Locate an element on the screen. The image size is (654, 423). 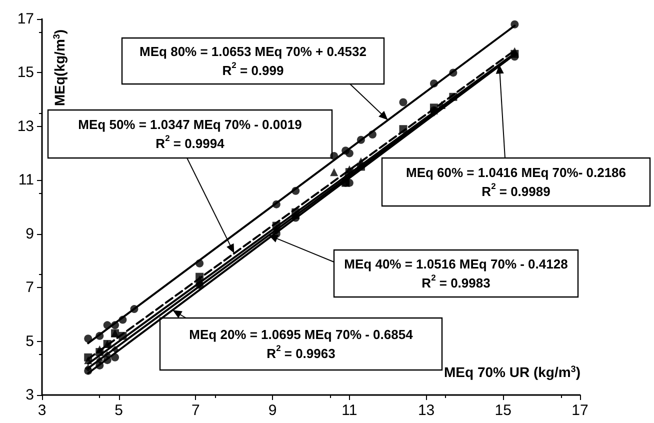
y-tick-label: 17 is located at coordinates (25, 19).